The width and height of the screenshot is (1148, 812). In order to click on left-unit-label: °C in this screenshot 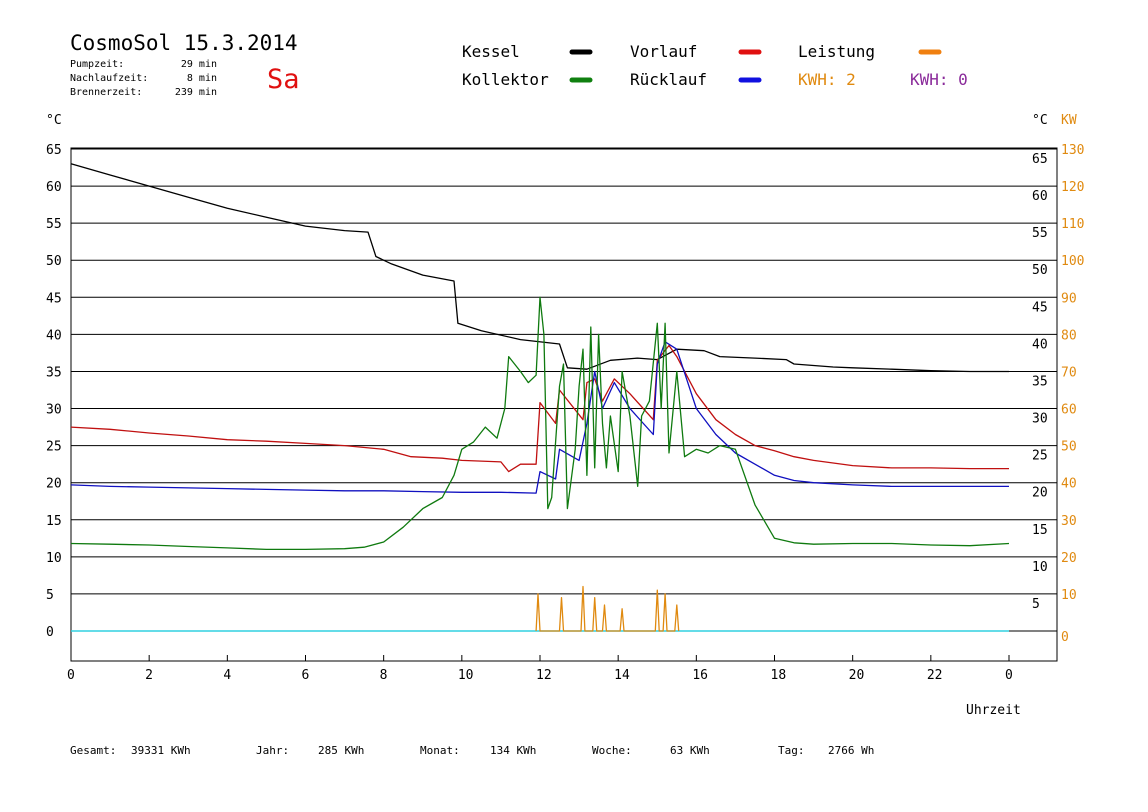, I will do `click(54, 120)`.